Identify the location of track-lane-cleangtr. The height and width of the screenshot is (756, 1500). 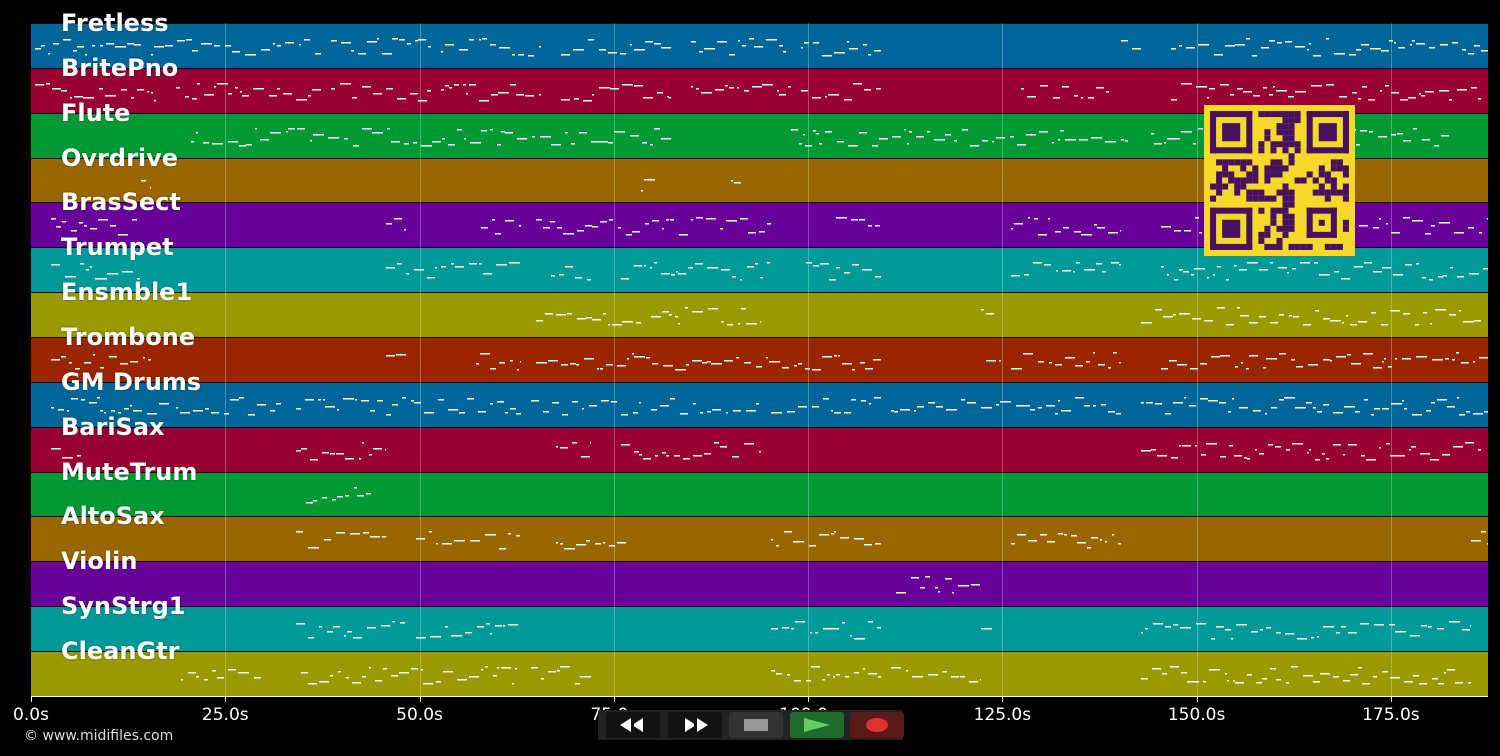
(759, 673).